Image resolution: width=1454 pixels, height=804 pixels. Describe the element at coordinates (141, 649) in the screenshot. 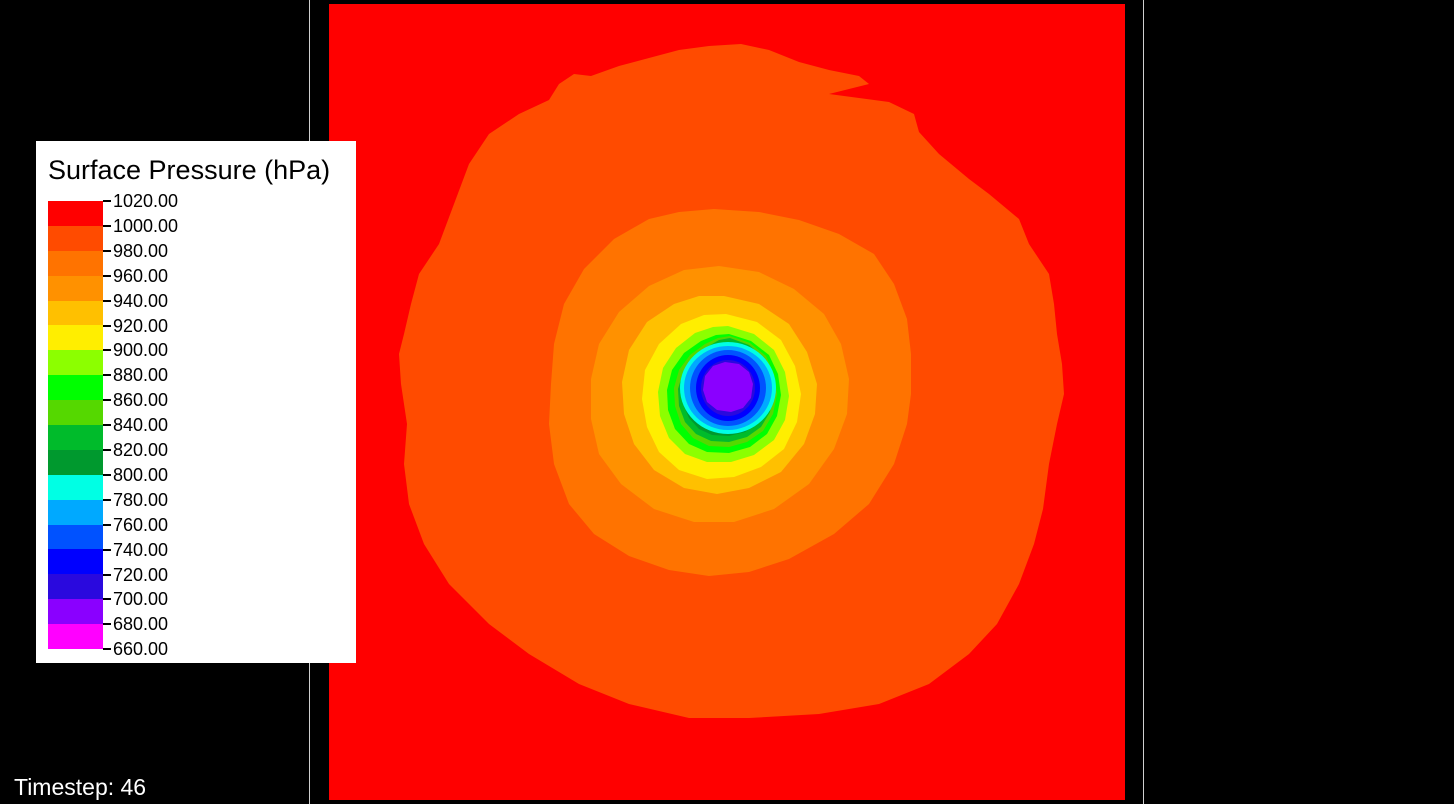

I see `legend-tick-text: 660.00` at that location.